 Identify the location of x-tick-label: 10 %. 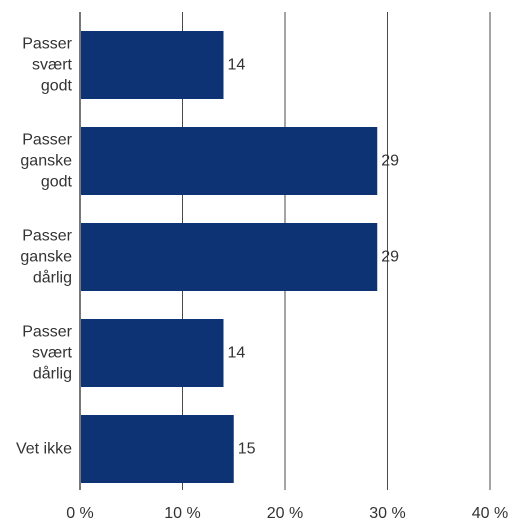
(182, 513).